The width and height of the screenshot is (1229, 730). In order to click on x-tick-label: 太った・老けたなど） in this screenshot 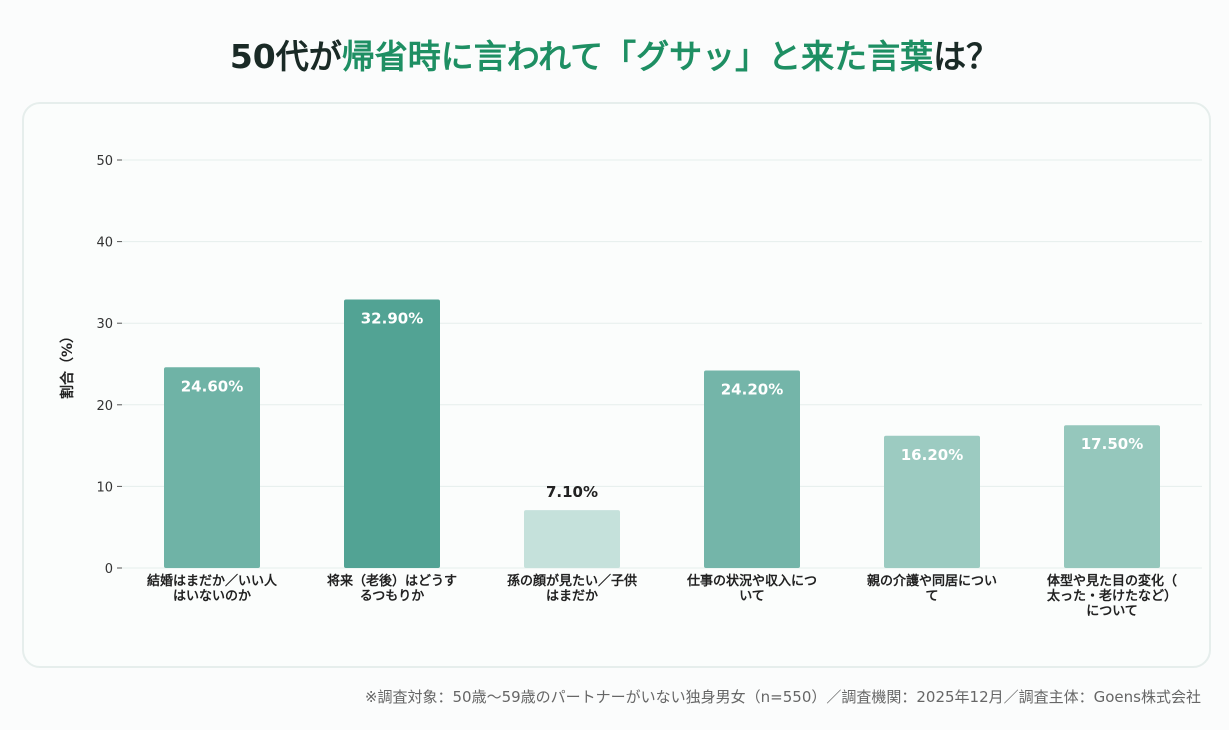, I will do `click(1111, 596)`.